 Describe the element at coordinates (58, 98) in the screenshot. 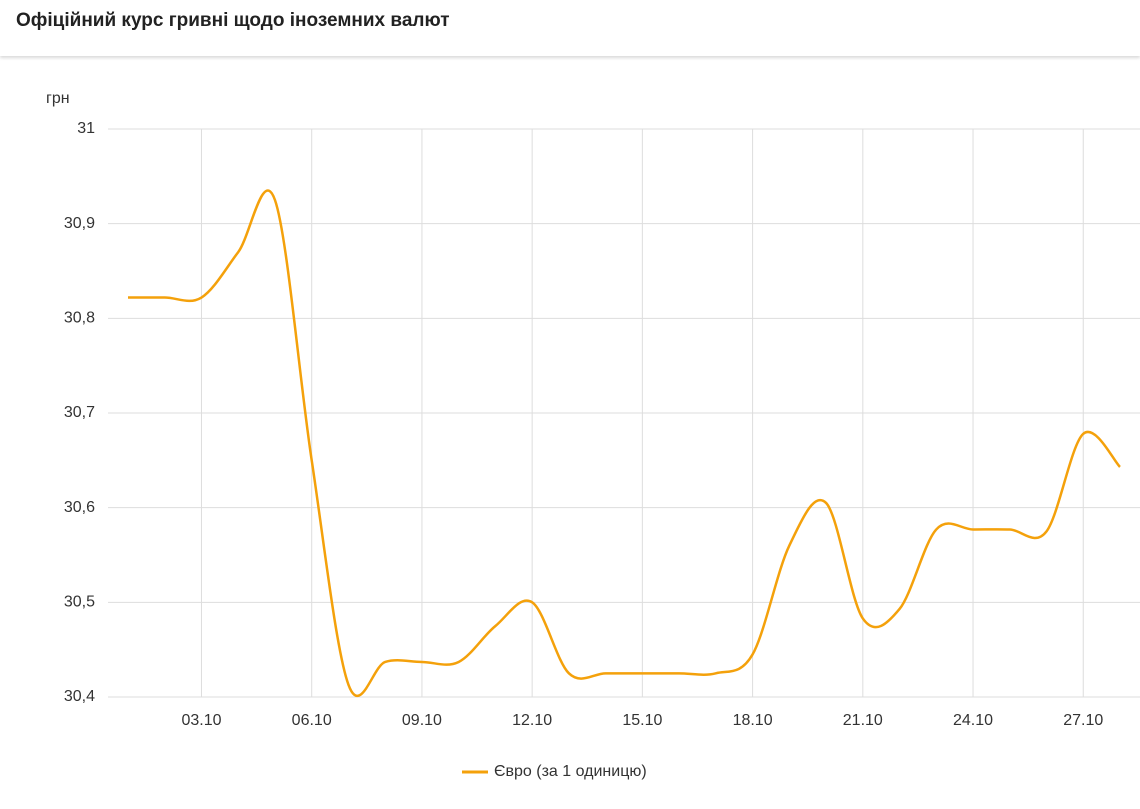

I see `y-axis-label: грн` at that location.